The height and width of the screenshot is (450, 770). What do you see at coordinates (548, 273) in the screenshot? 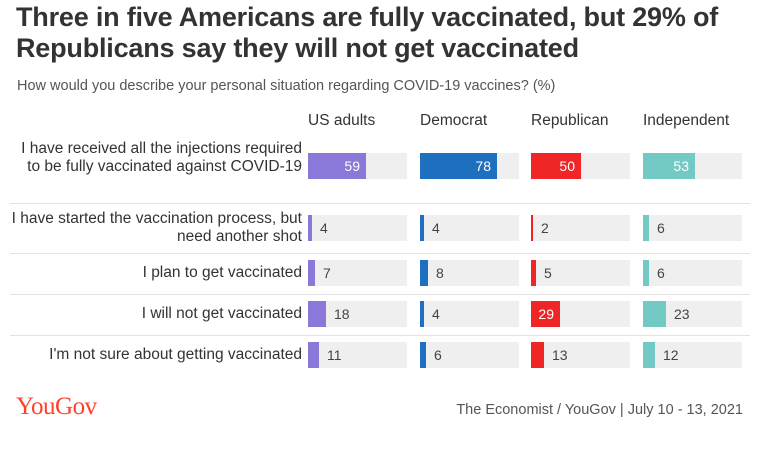
I see `data-label: 5` at bounding box center [548, 273].